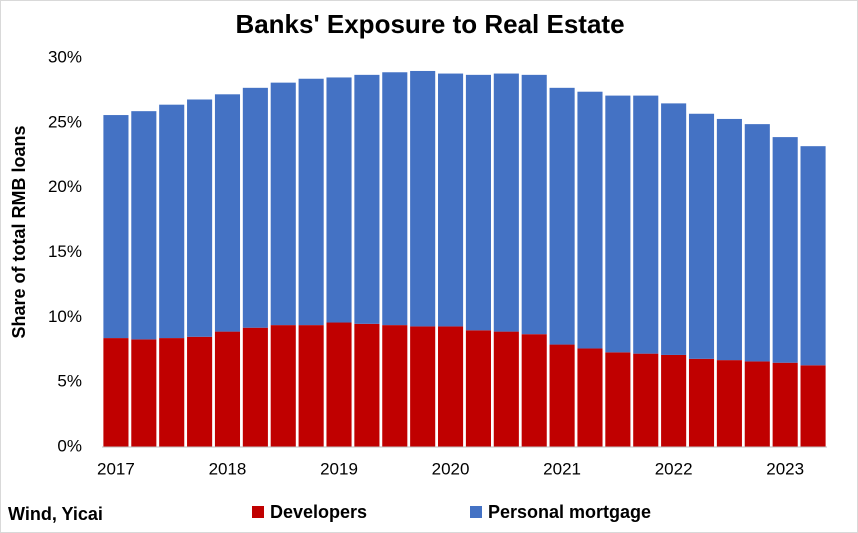 The image size is (858, 533). What do you see at coordinates (451, 468) in the screenshot?
I see `x-tick-label: 2020` at bounding box center [451, 468].